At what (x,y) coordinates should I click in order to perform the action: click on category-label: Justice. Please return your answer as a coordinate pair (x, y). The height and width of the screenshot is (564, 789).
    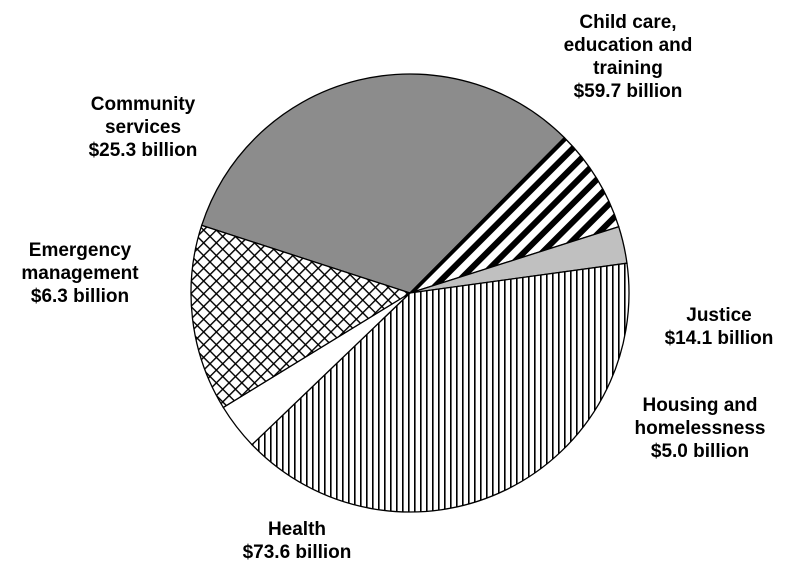
    Looking at the image, I should click on (718, 315).